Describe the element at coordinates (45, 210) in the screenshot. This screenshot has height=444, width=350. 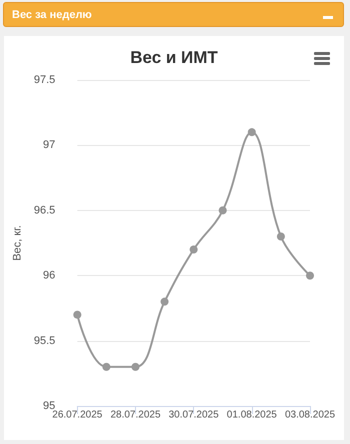
I see `y-tick-label: 96.5` at that location.